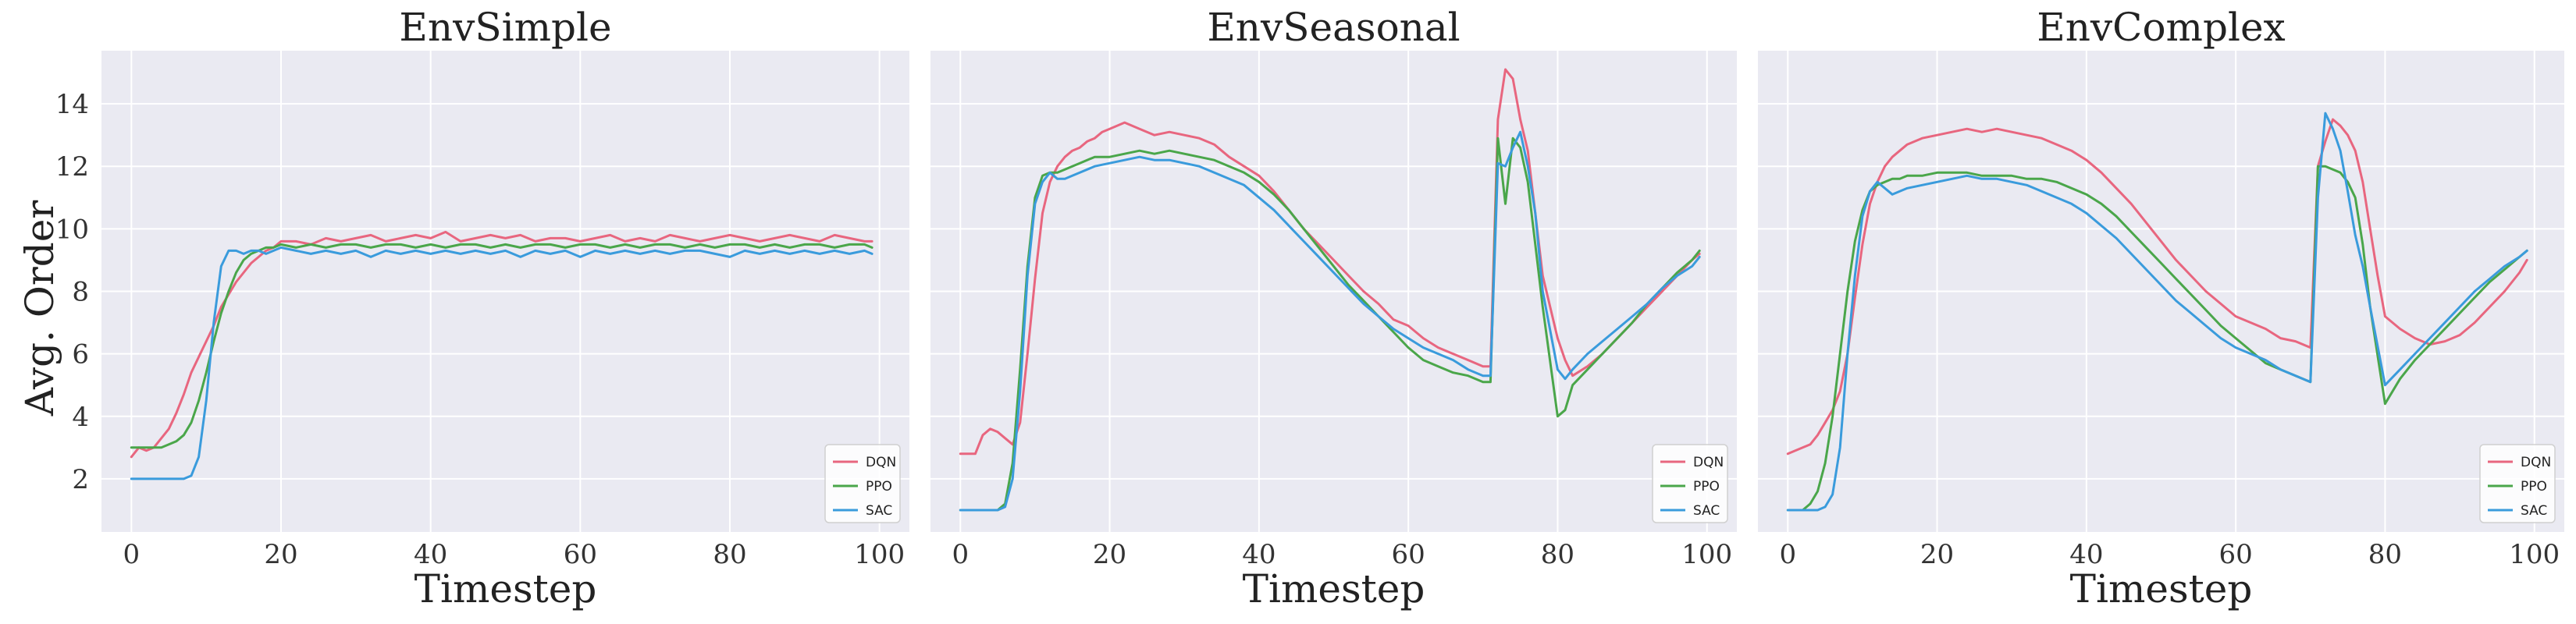 This screenshot has height=624, width=2576. I want to click on series-line-dqn, so click(501, 344).